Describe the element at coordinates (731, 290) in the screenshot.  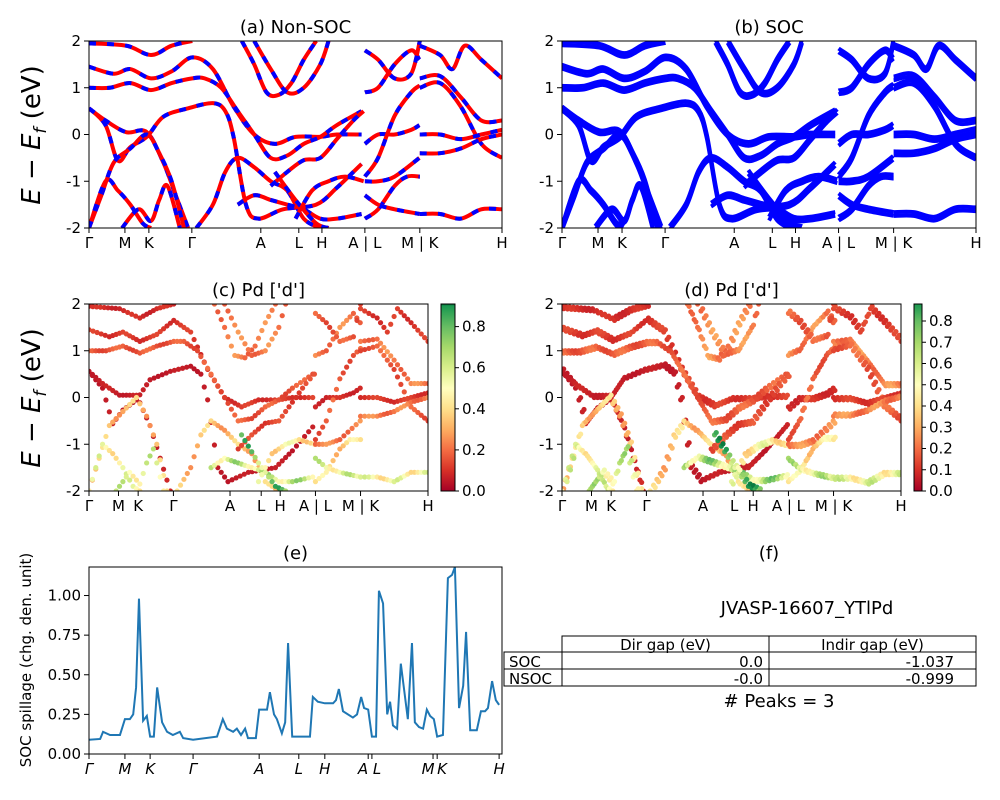
I see `panel-title: (d) Pd ['d']` at that location.